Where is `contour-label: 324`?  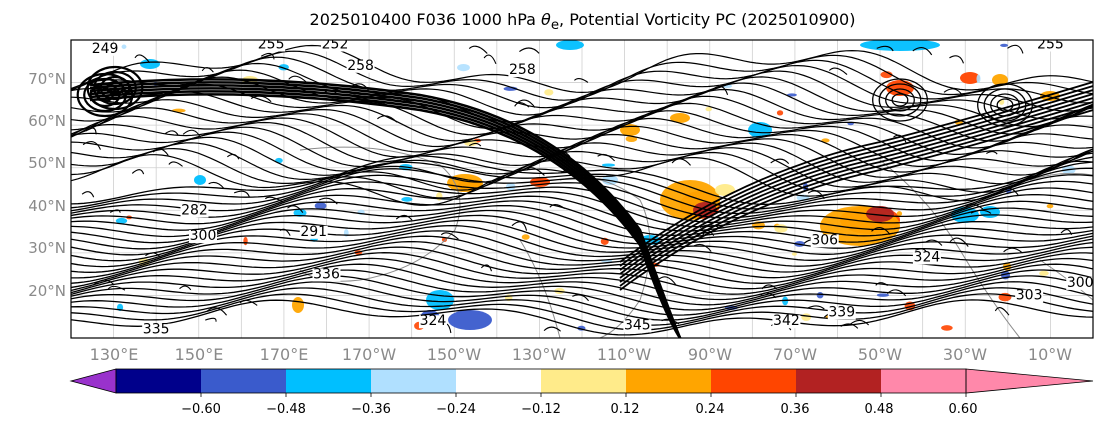 contour-label: 324 is located at coordinates (433, 321).